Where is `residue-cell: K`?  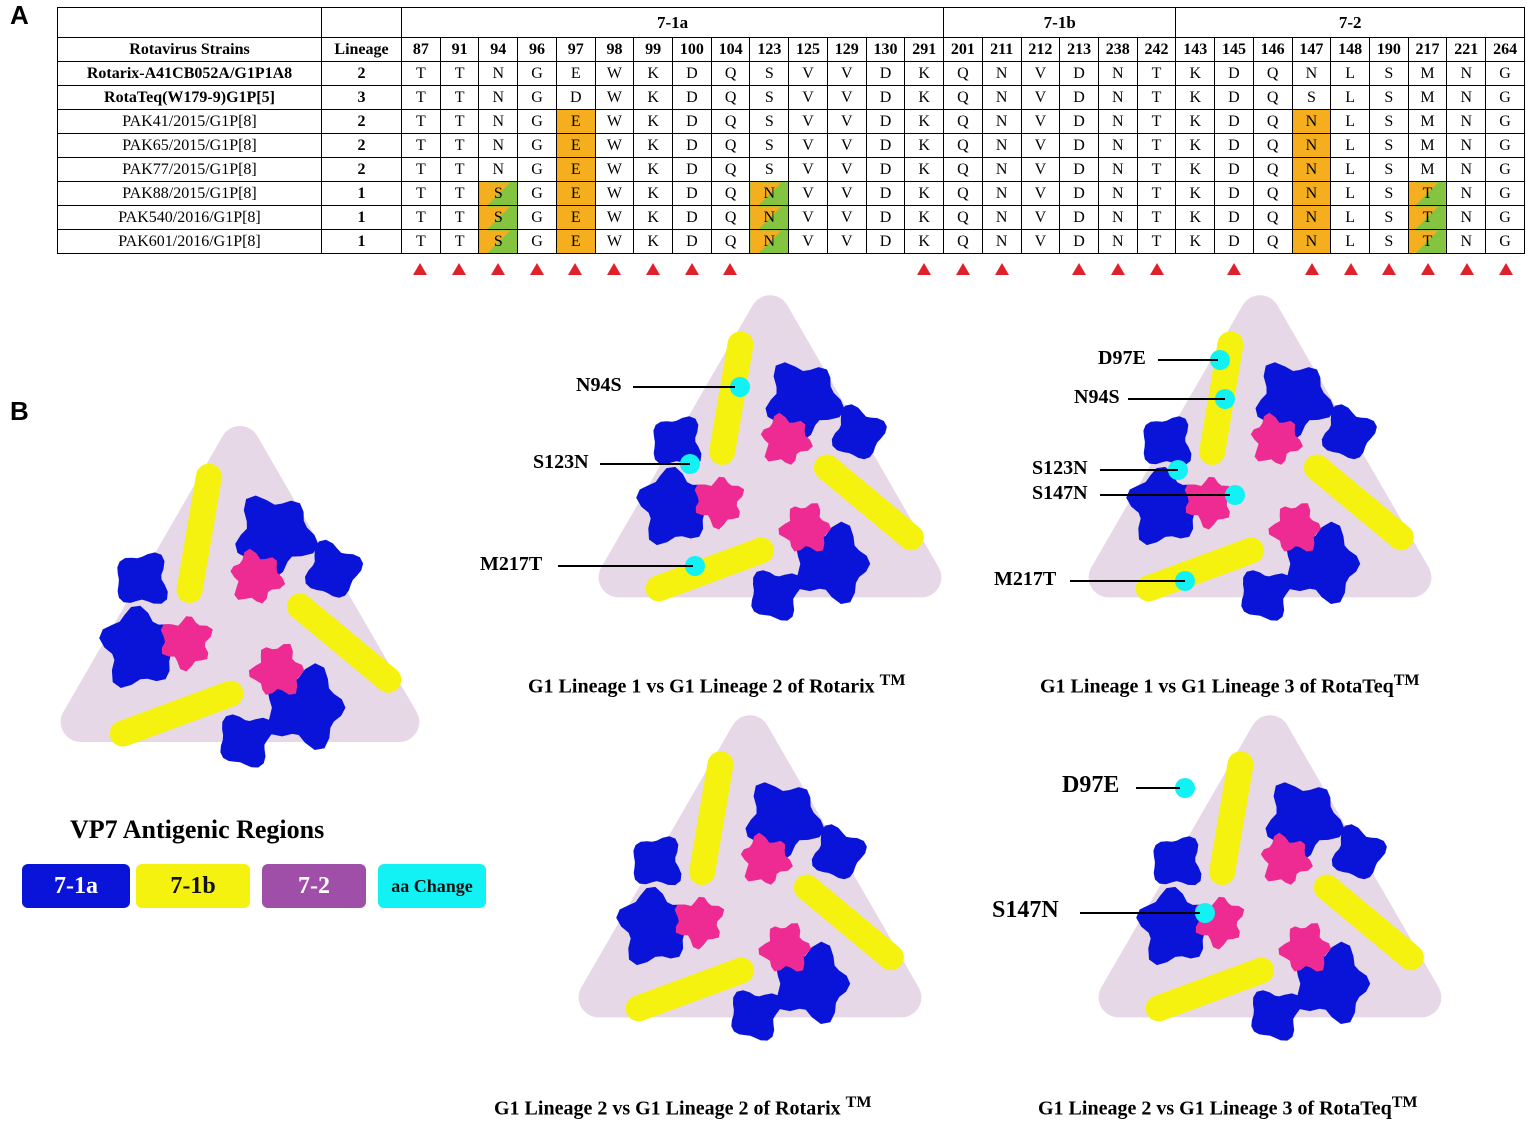
residue-cell: K is located at coordinates (1195, 193).